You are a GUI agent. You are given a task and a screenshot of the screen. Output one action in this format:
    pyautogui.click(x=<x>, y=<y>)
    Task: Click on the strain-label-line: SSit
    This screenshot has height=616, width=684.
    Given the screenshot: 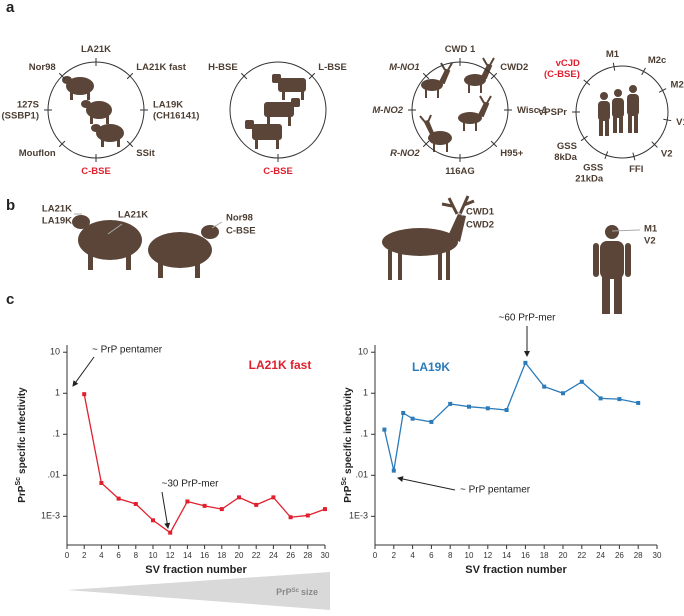 What is the action you would take?
    pyautogui.click(x=145, y=153)
    